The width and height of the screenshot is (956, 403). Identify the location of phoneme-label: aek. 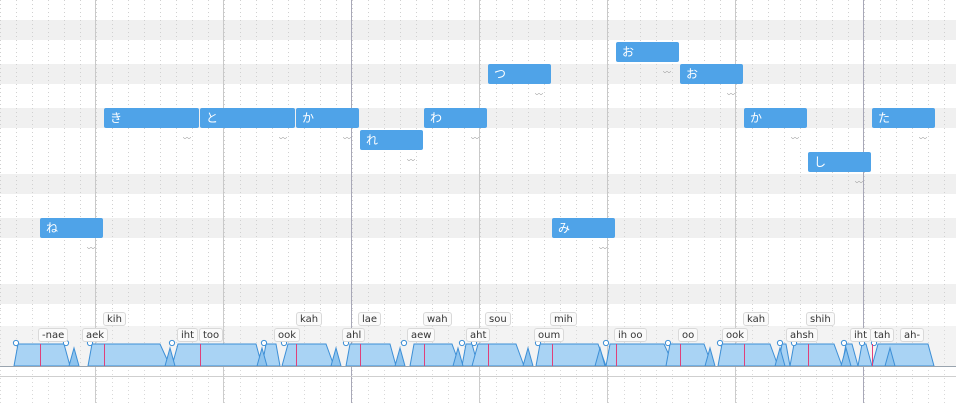
(95, 335).